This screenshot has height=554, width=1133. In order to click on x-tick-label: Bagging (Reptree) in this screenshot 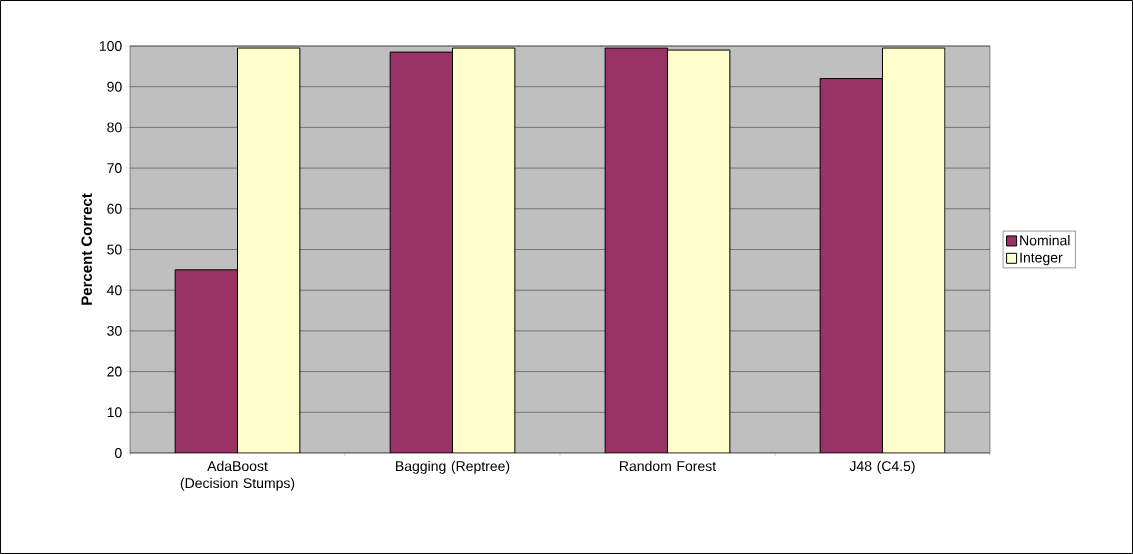, I will do `click(453, 467)`.